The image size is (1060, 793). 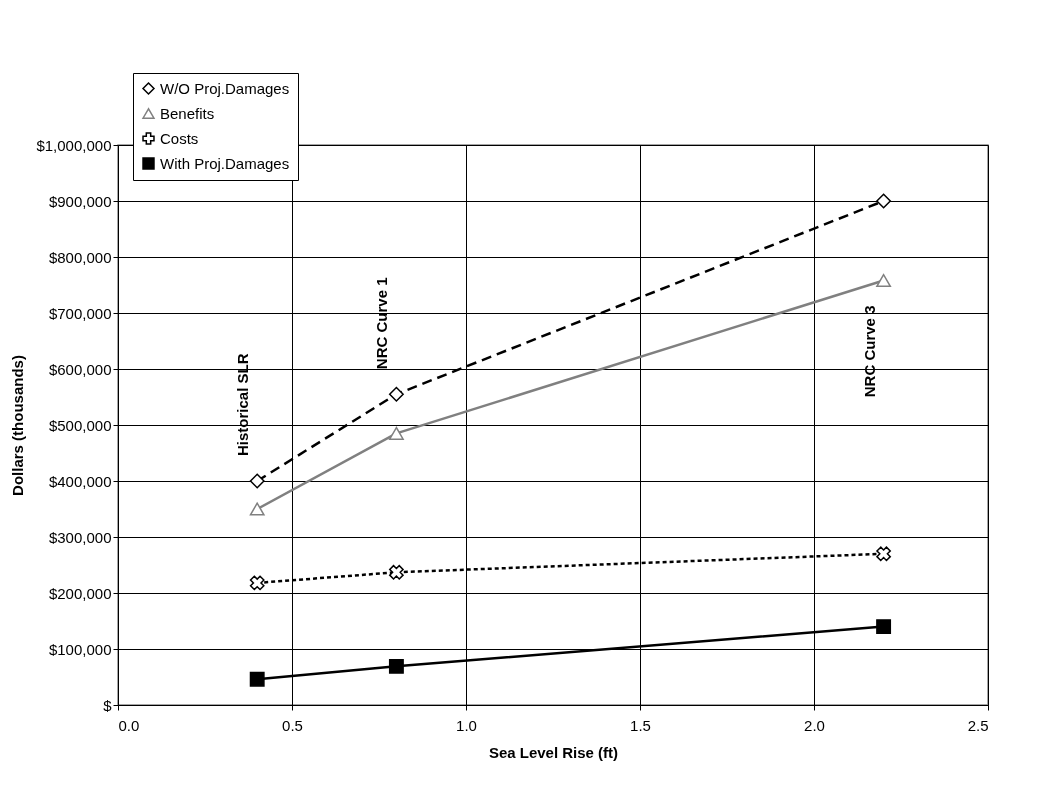 What do you see at coordinates (80, 201) in the screenshot?
I see `y-tick-label: $900,000` at bounding box center [80, 201].